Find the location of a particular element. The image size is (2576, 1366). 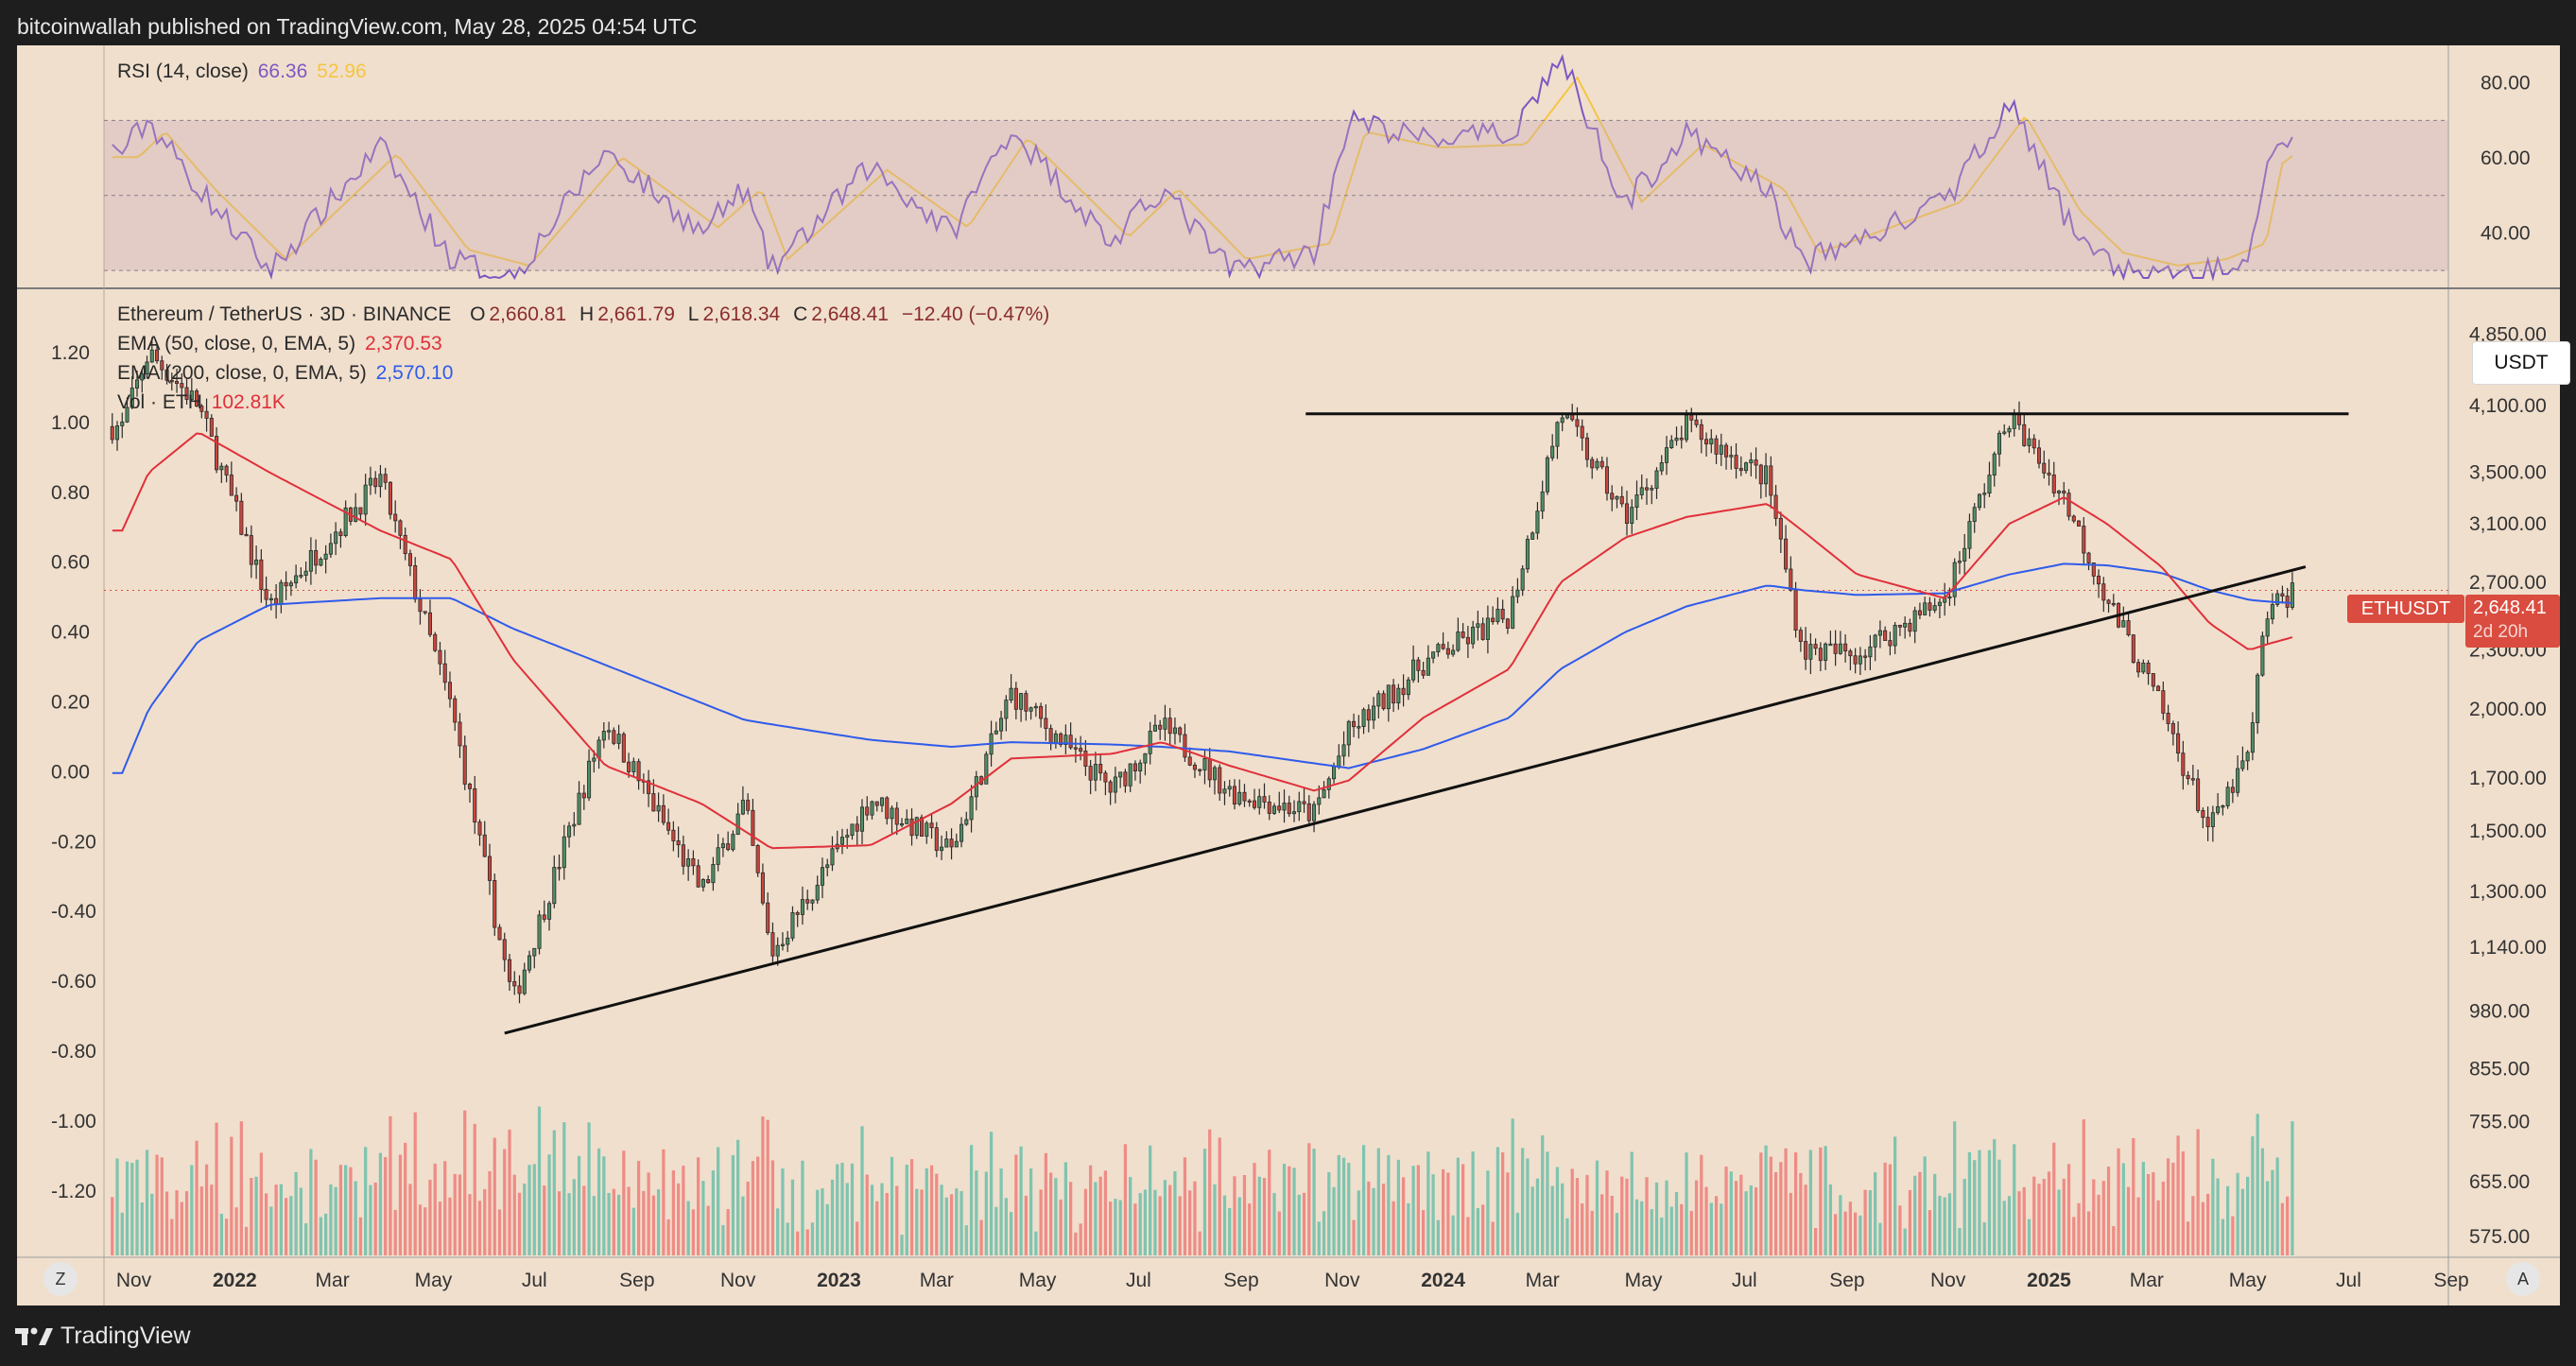

price-axis-tick: 1,500.00 is located at coordinates (2508, 832).